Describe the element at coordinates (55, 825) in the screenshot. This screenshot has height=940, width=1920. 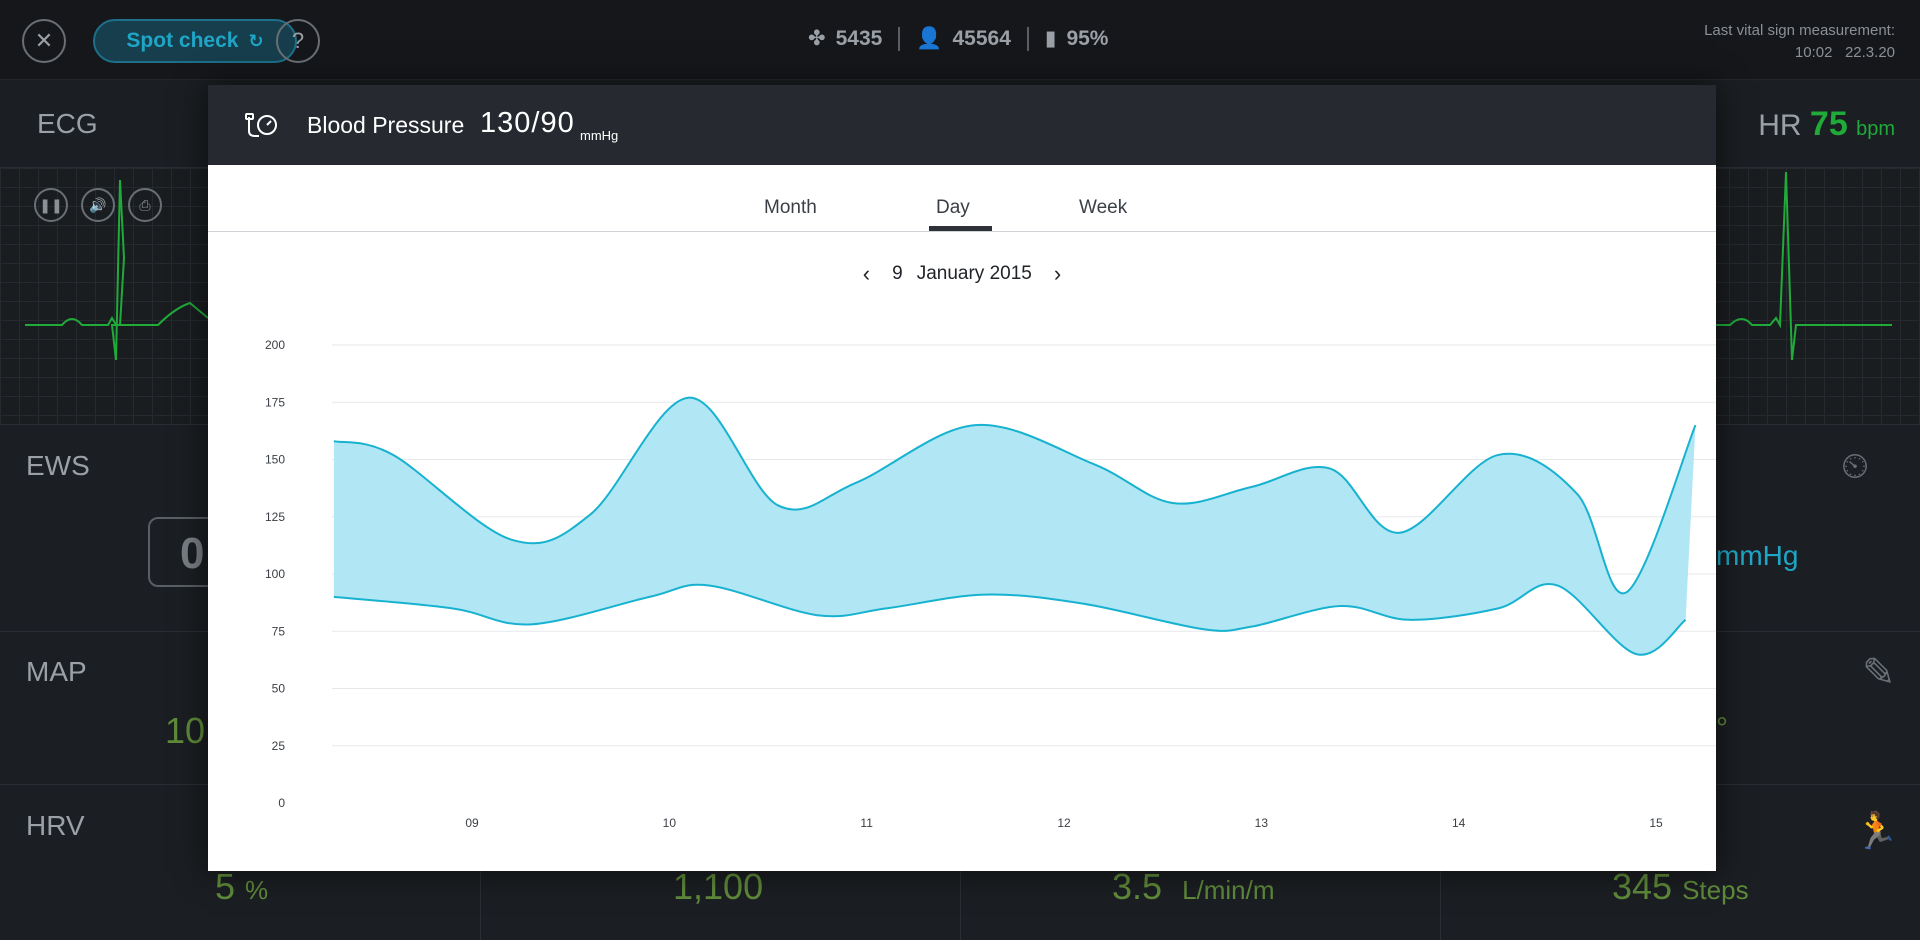
I see `hrv-label: HRV` at that location.